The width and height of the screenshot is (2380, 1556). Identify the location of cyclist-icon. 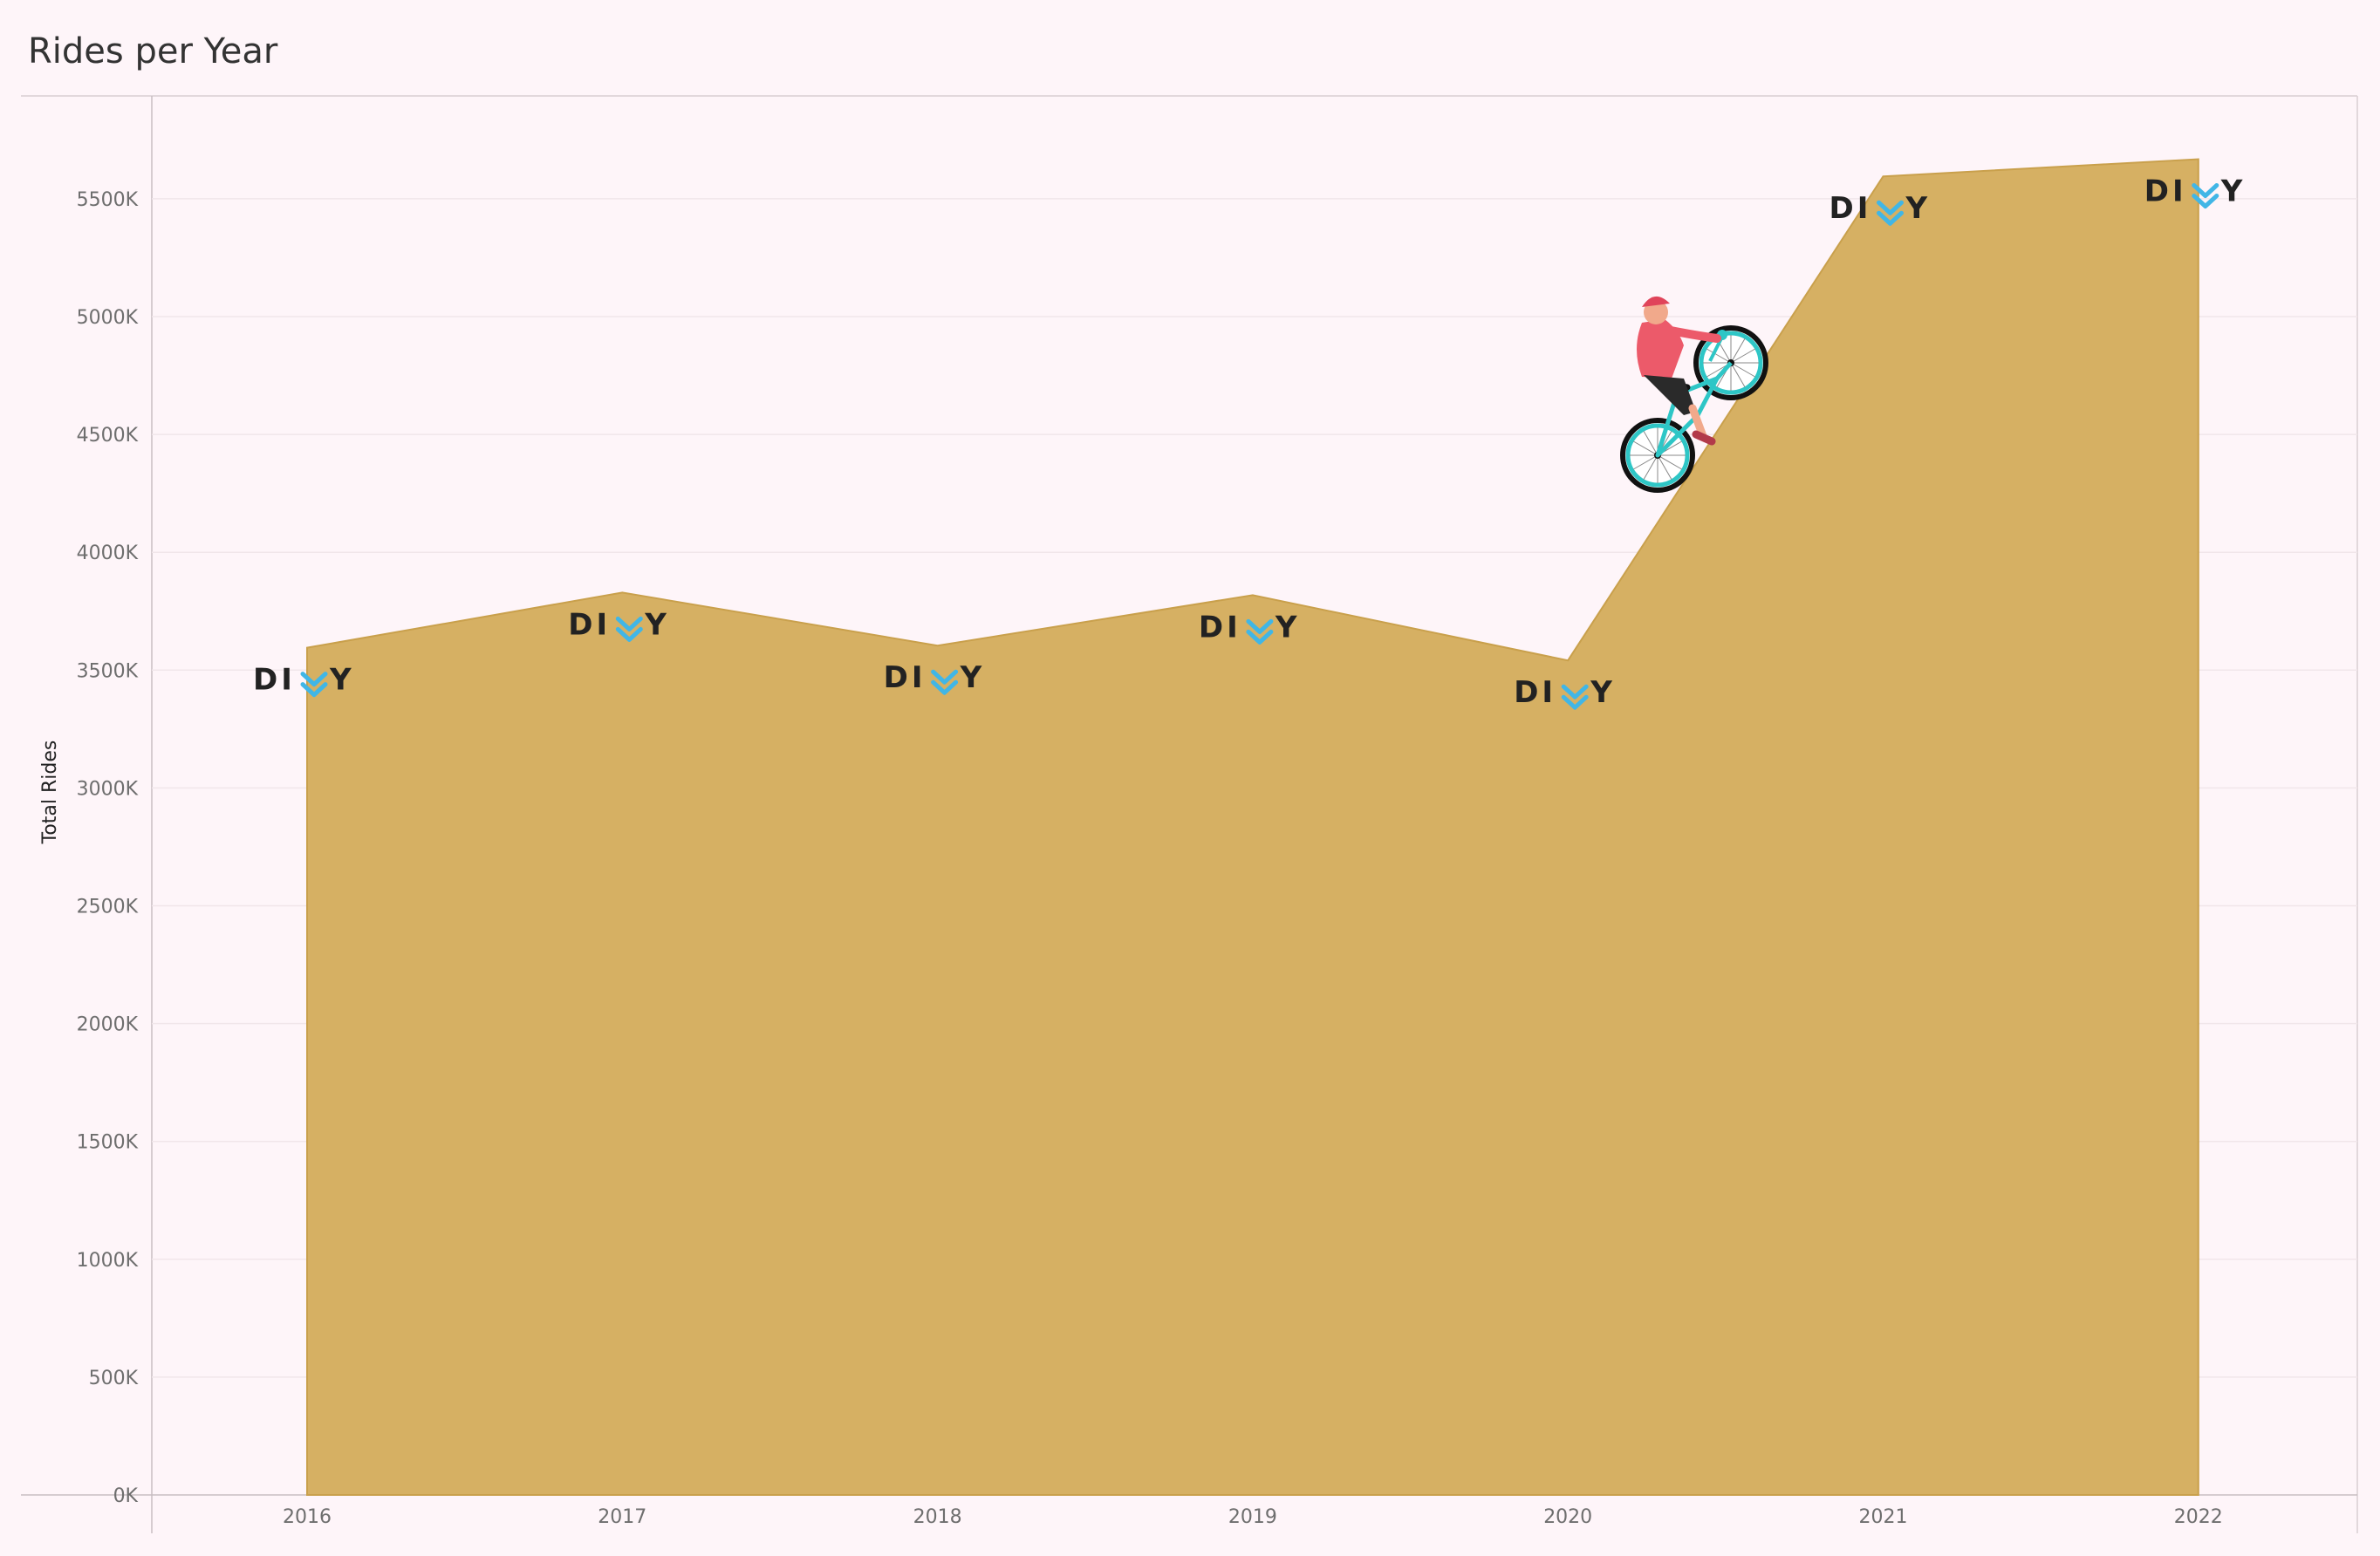
(1694, 394).